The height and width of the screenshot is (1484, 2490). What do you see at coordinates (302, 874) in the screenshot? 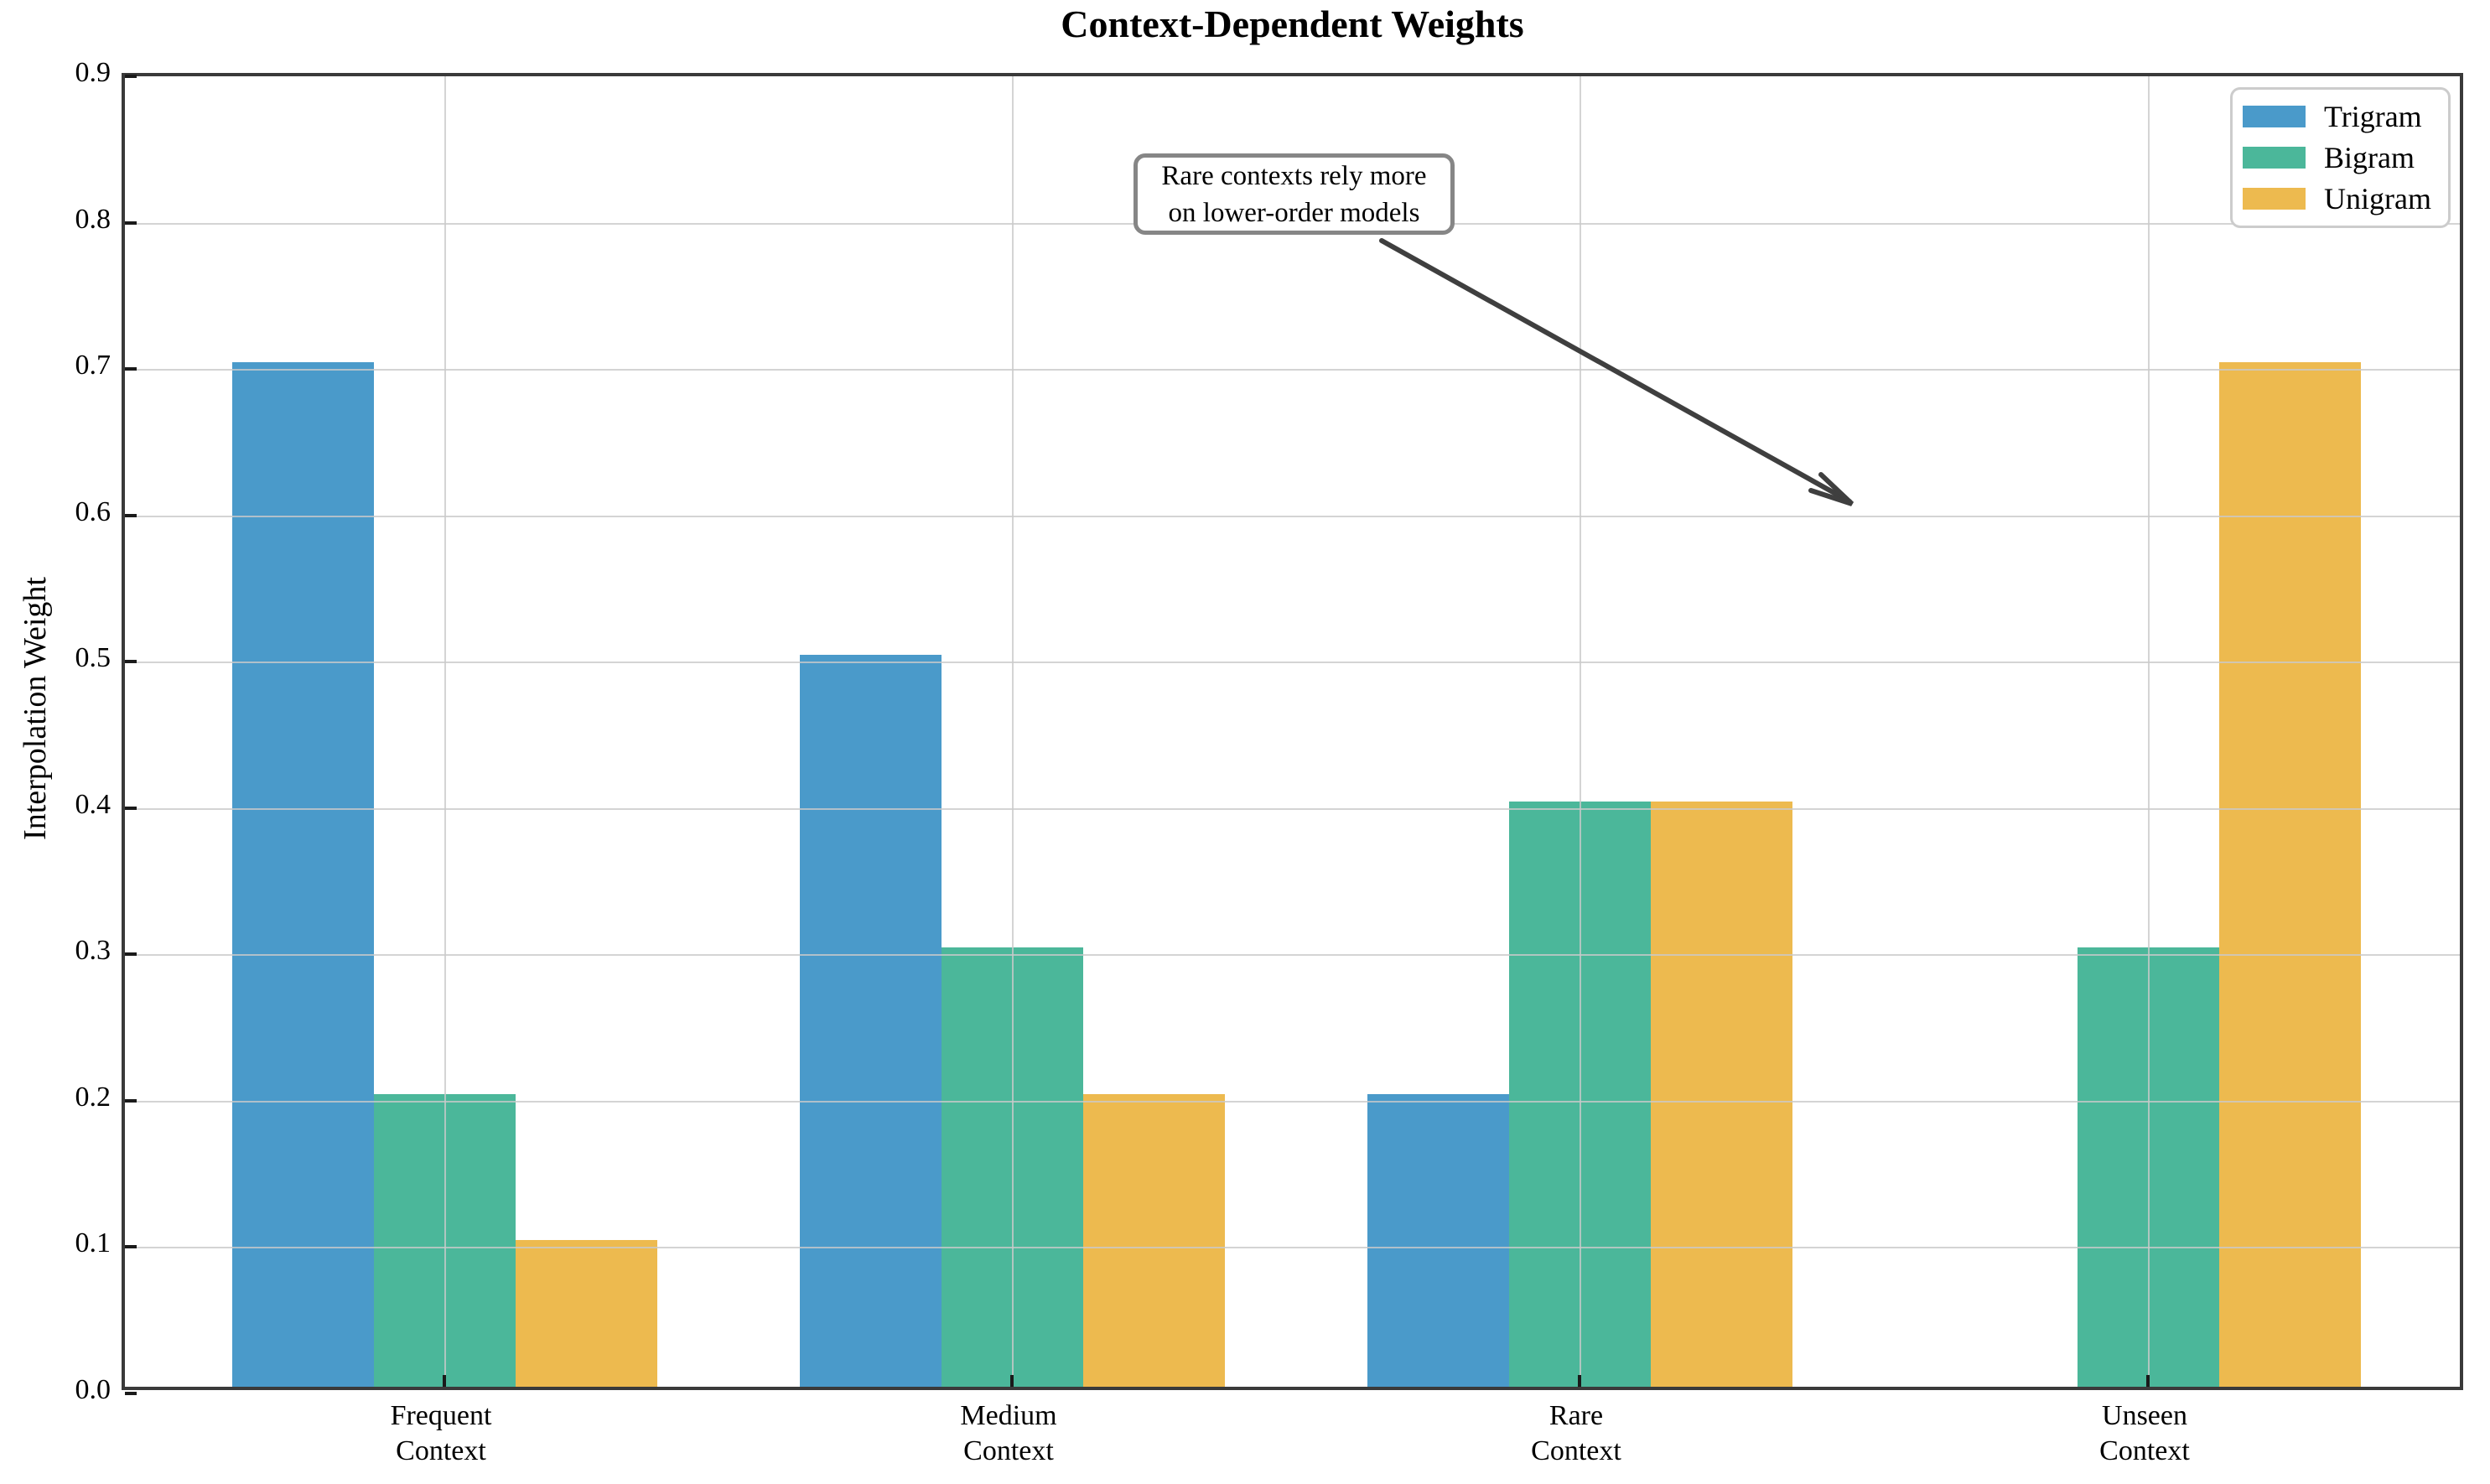
I see `bar-frequent-trigram` at bounding box center [302, 874].